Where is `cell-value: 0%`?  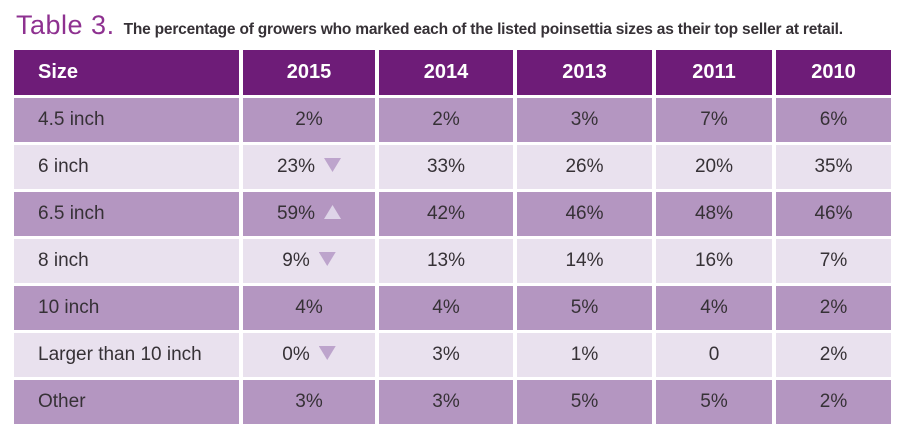 cell-value: 0% is located at coordinates (296, 354).